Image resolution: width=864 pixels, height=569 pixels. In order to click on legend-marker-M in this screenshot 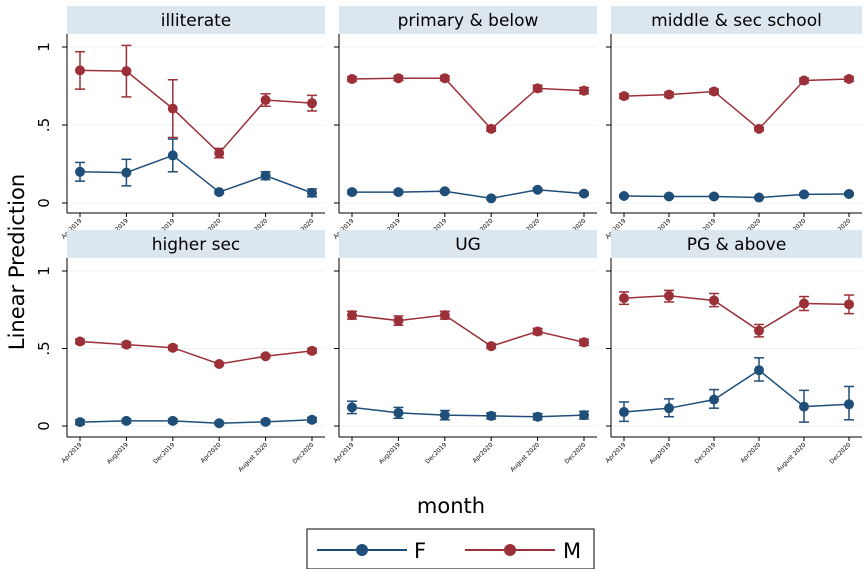, I will do `click(510, 550)`.